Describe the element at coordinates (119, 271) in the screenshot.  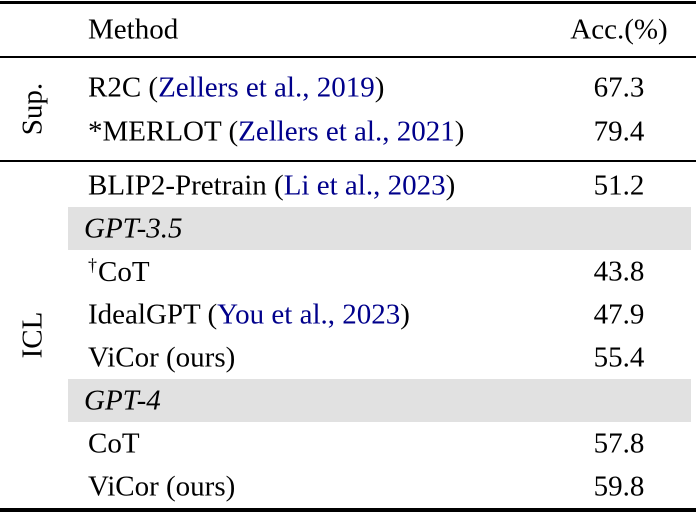
I see `method-cell: †CoT` at that location.